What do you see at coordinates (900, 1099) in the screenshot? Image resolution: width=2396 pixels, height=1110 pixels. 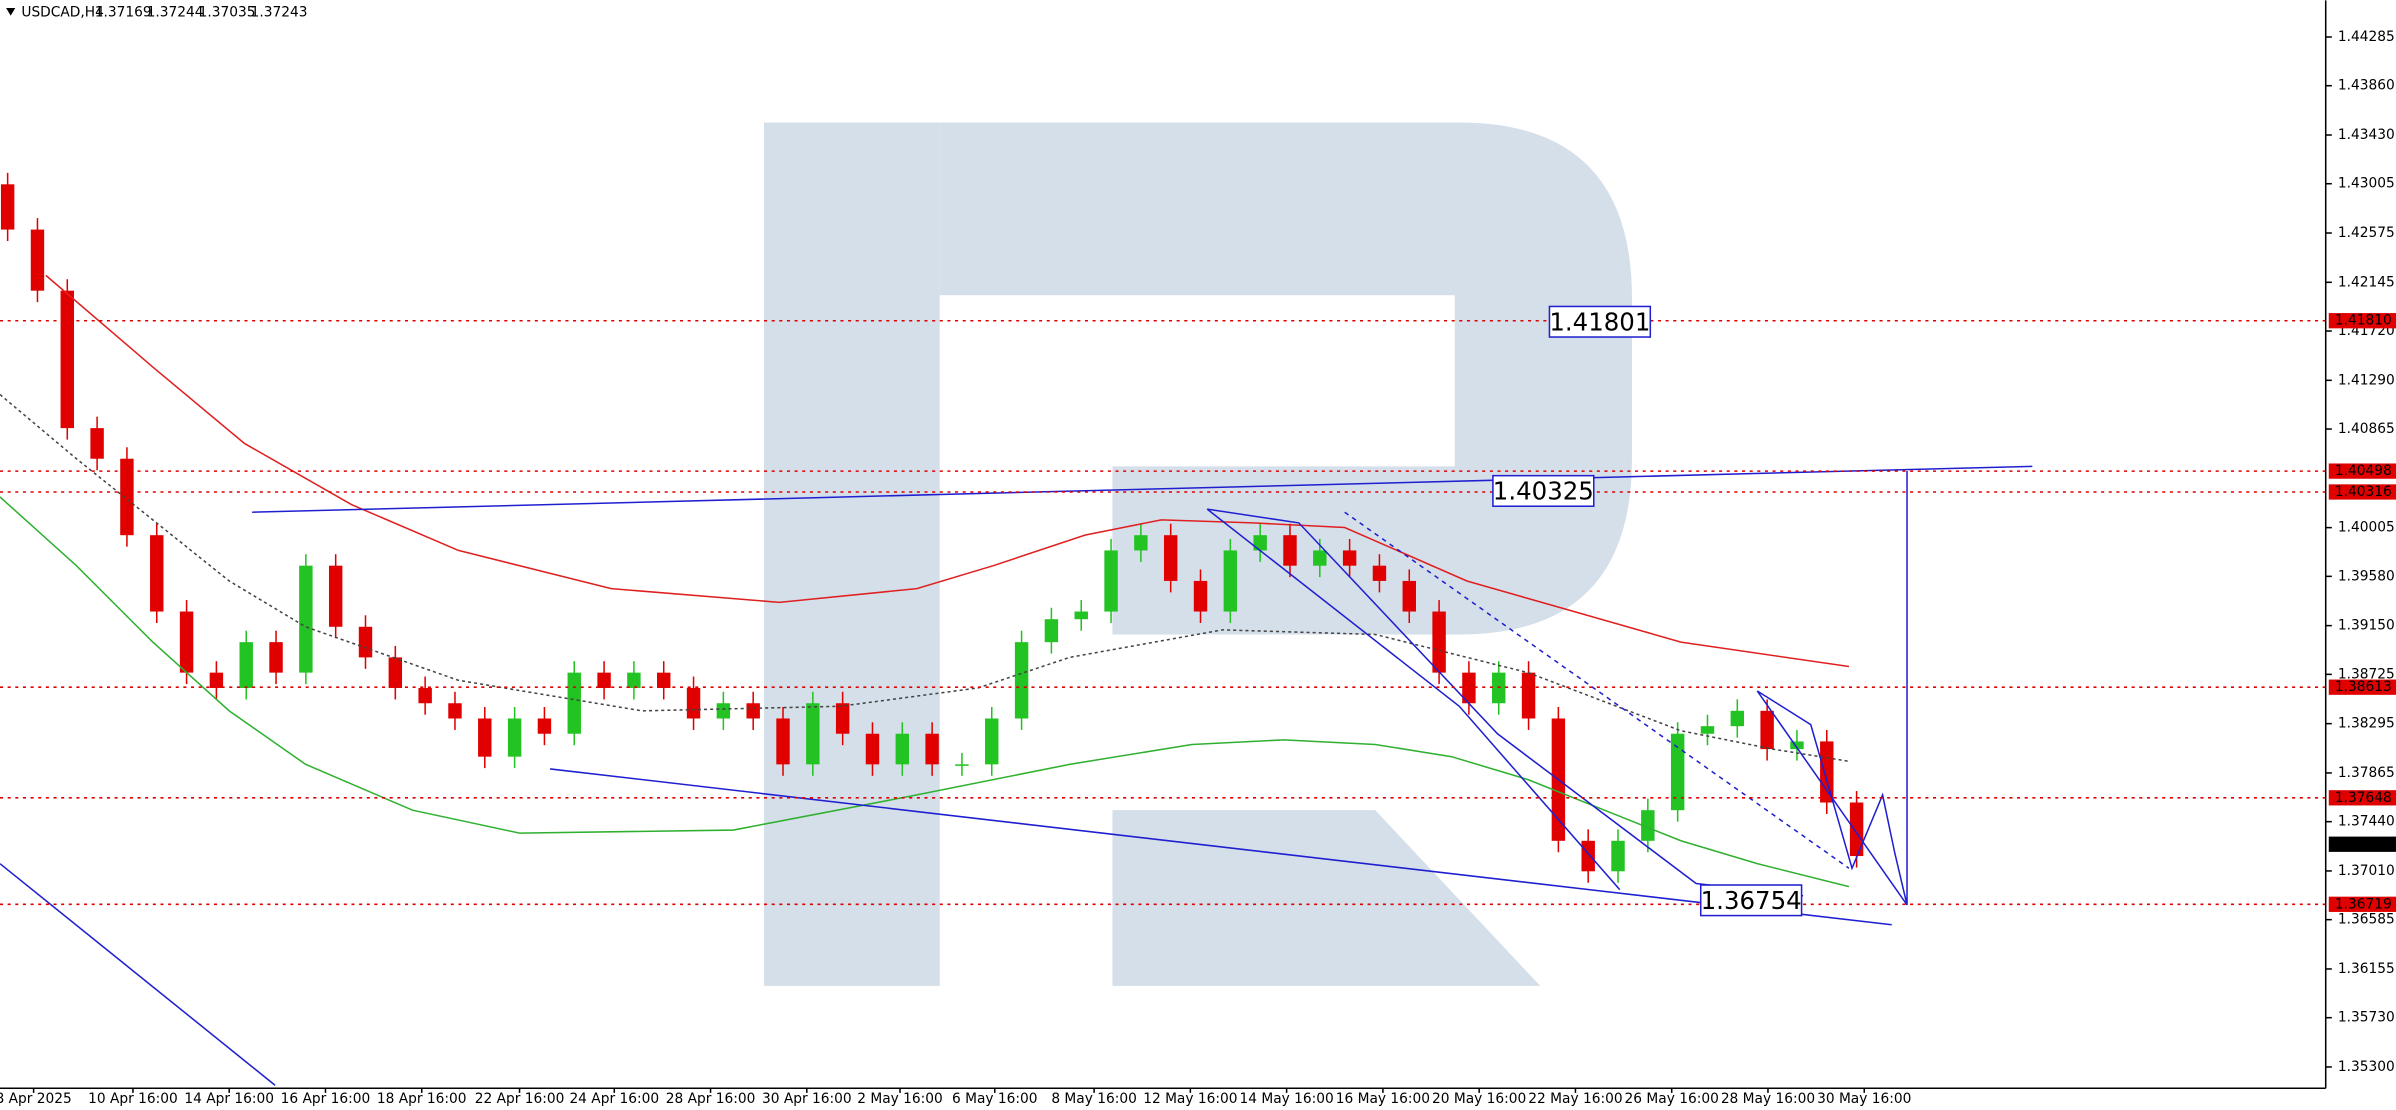 I see `x-tick-label: 2 May 16:00` at bounding box center [900, 1099].